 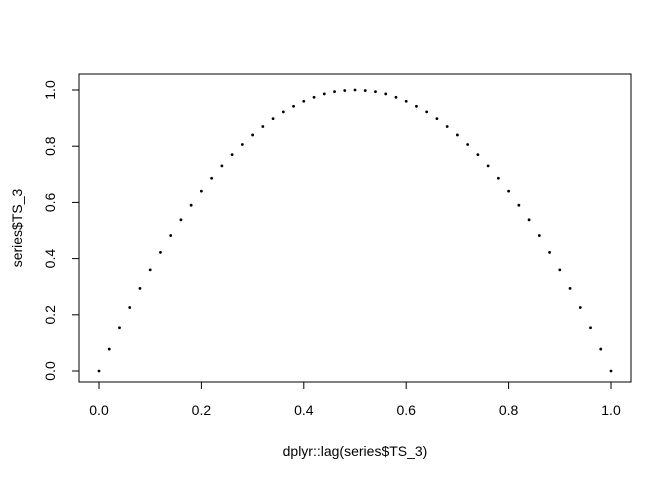 I want to click on x-tick-label: 0.8, so click(x=509, y=410).